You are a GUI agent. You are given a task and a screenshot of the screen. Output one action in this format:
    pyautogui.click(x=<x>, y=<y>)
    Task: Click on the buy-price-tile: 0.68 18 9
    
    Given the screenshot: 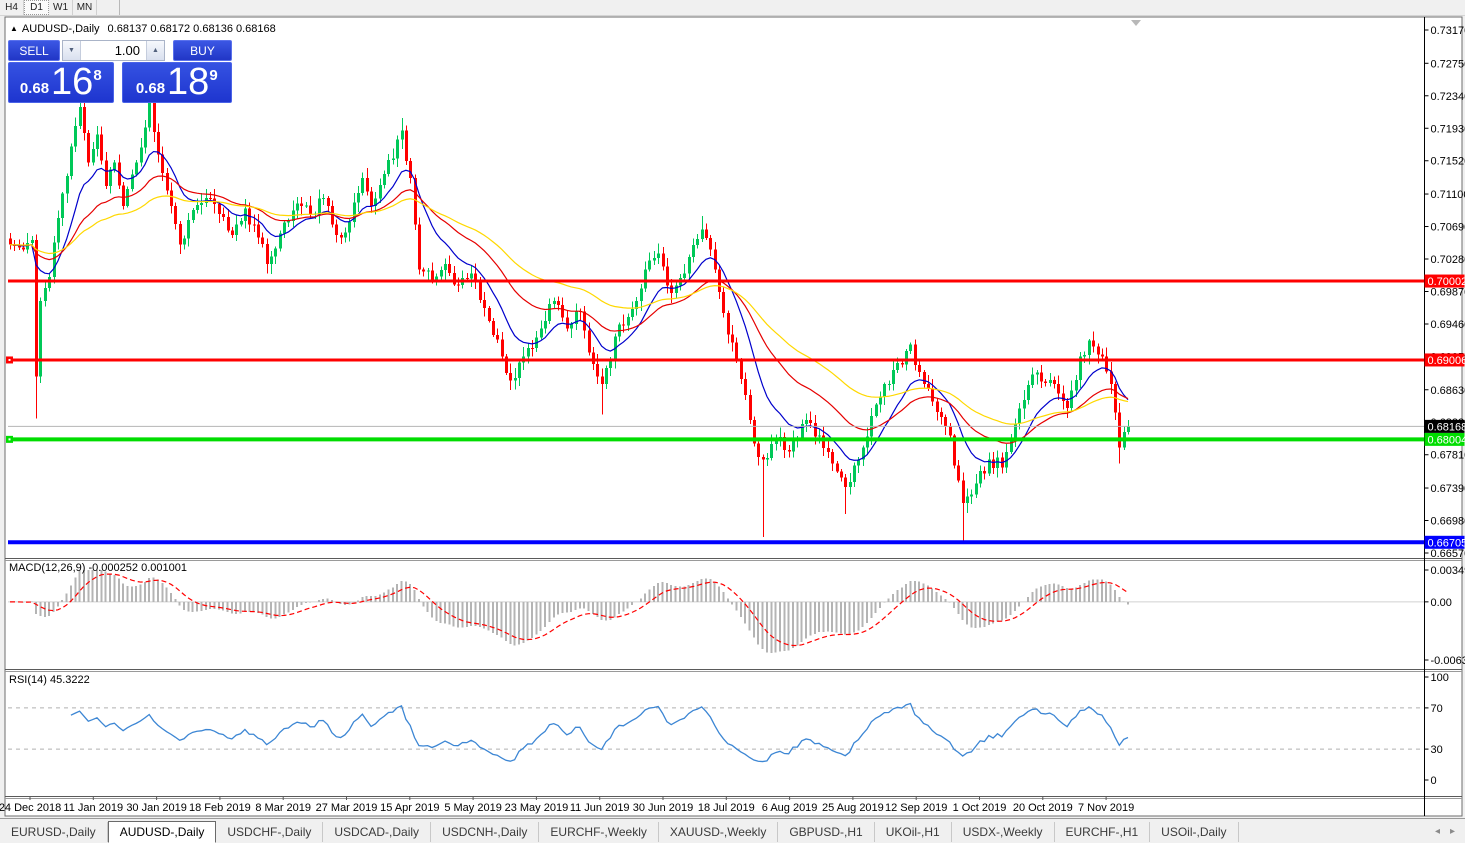 What is the action you would take?
    pyautogui.click(x=176, y=82)
    